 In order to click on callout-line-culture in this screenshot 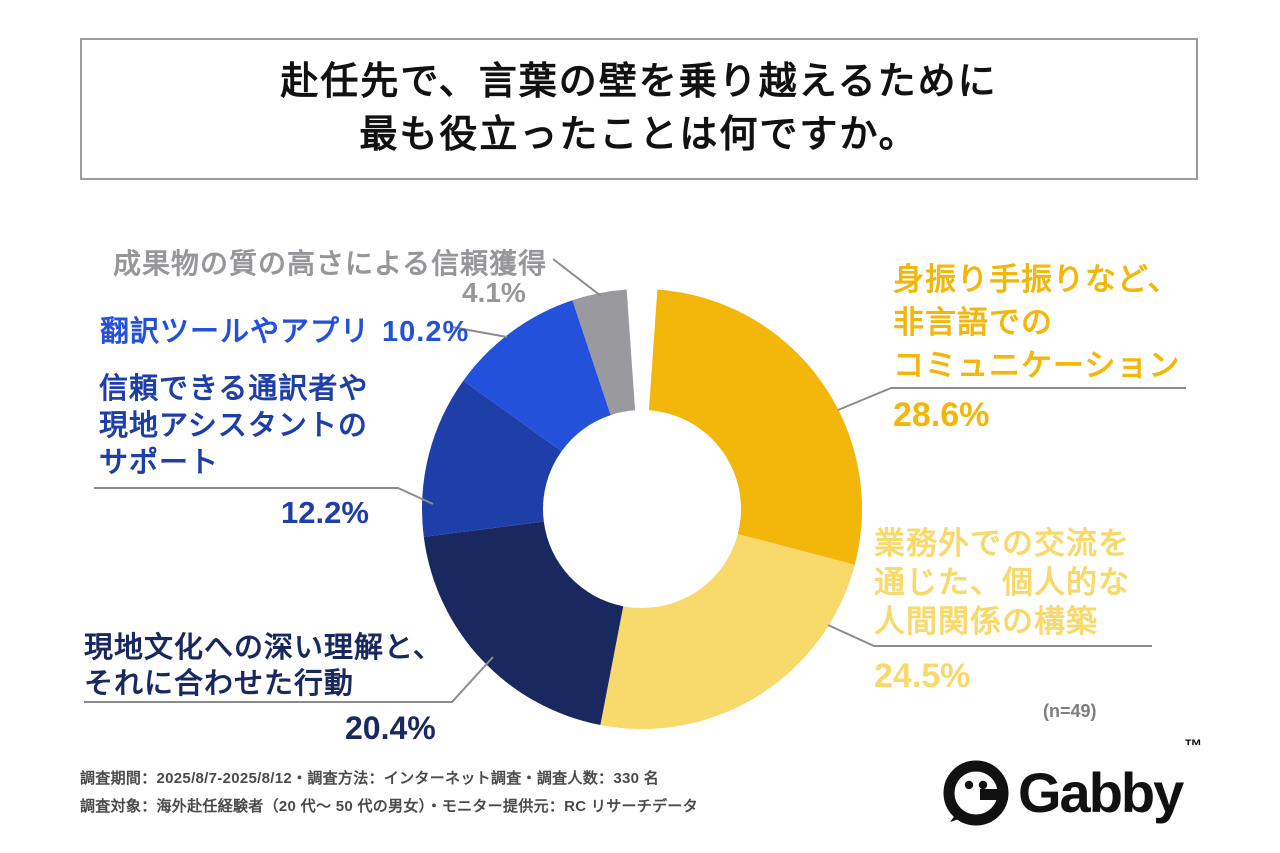, I will do `click(289, 679)`.